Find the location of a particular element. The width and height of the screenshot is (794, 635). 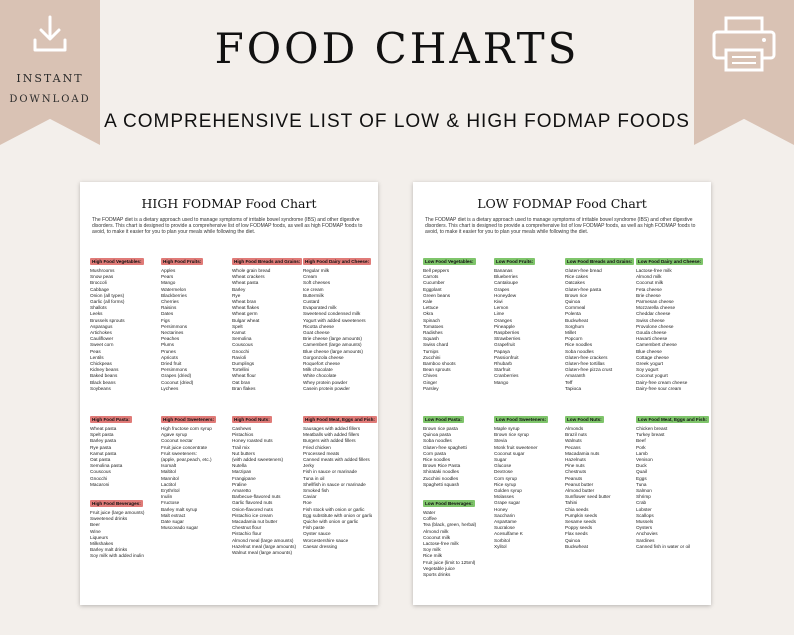

food-item: Beer is located at coordinates (95, 525).